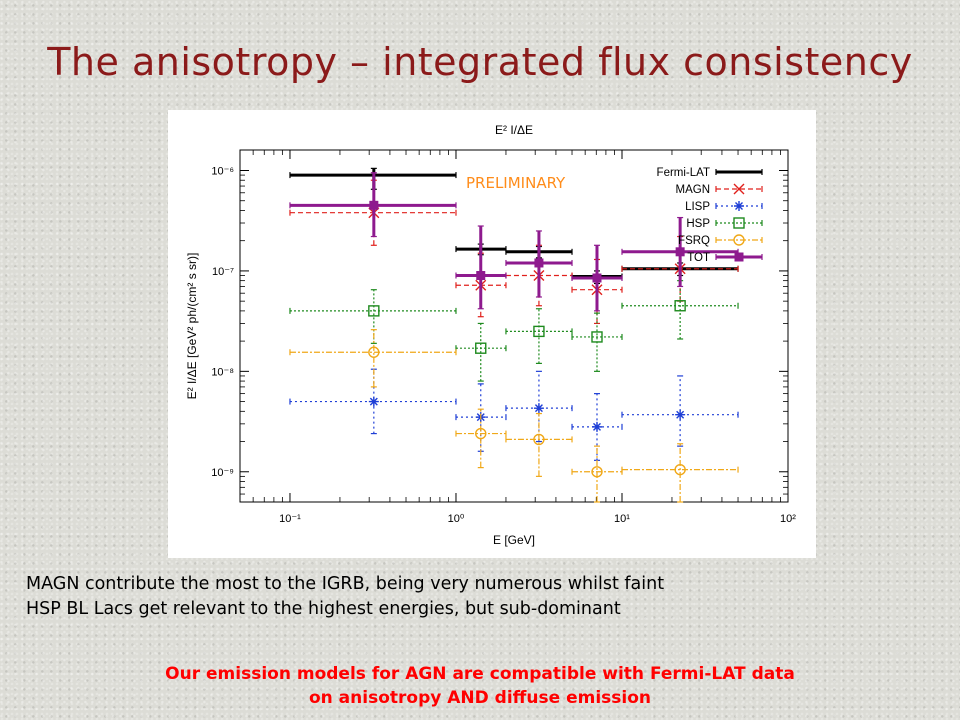  Describe the element at coordinates (480, 698) in the screenshot. I see `conclusion-line-2: on anisotropy AND diffuse emission` at that location.